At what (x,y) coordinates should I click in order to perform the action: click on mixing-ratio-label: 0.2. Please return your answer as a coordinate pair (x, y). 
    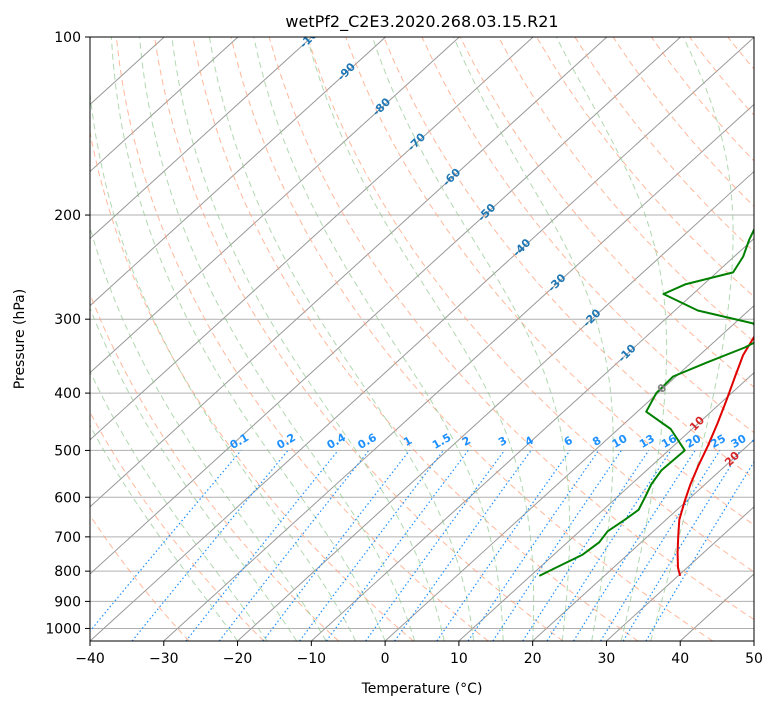
    Looking at the image, I should click on (286, 441).